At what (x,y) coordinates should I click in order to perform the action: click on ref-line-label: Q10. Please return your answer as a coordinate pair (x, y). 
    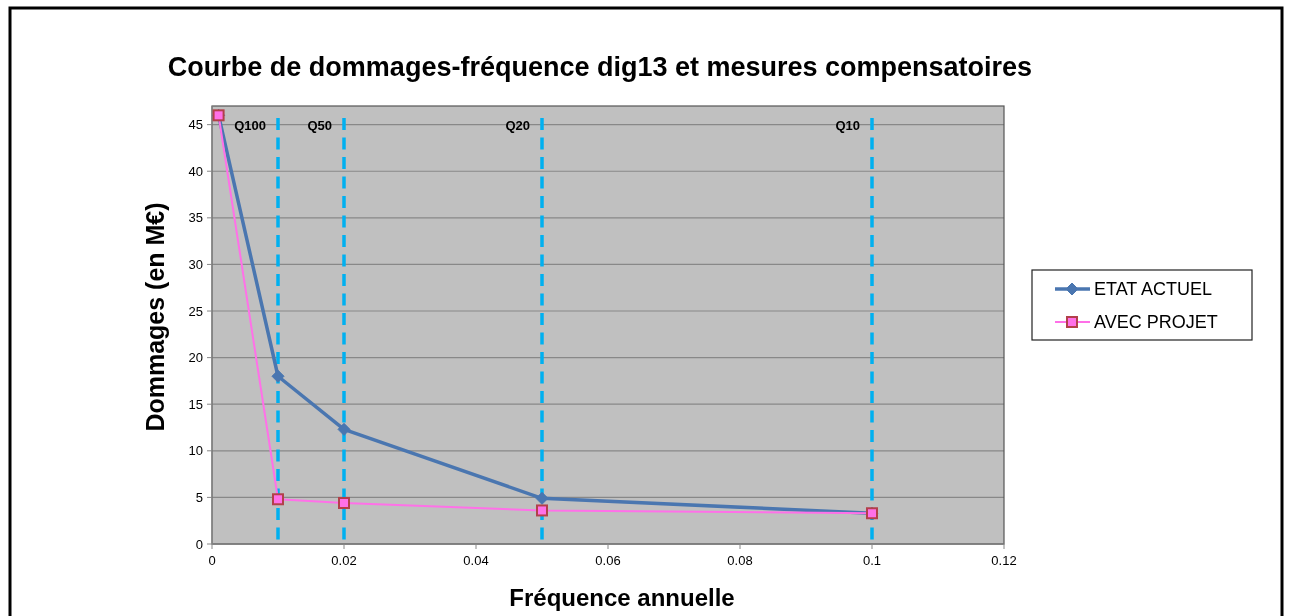
    Looking at the image, I should click on (847, 125).